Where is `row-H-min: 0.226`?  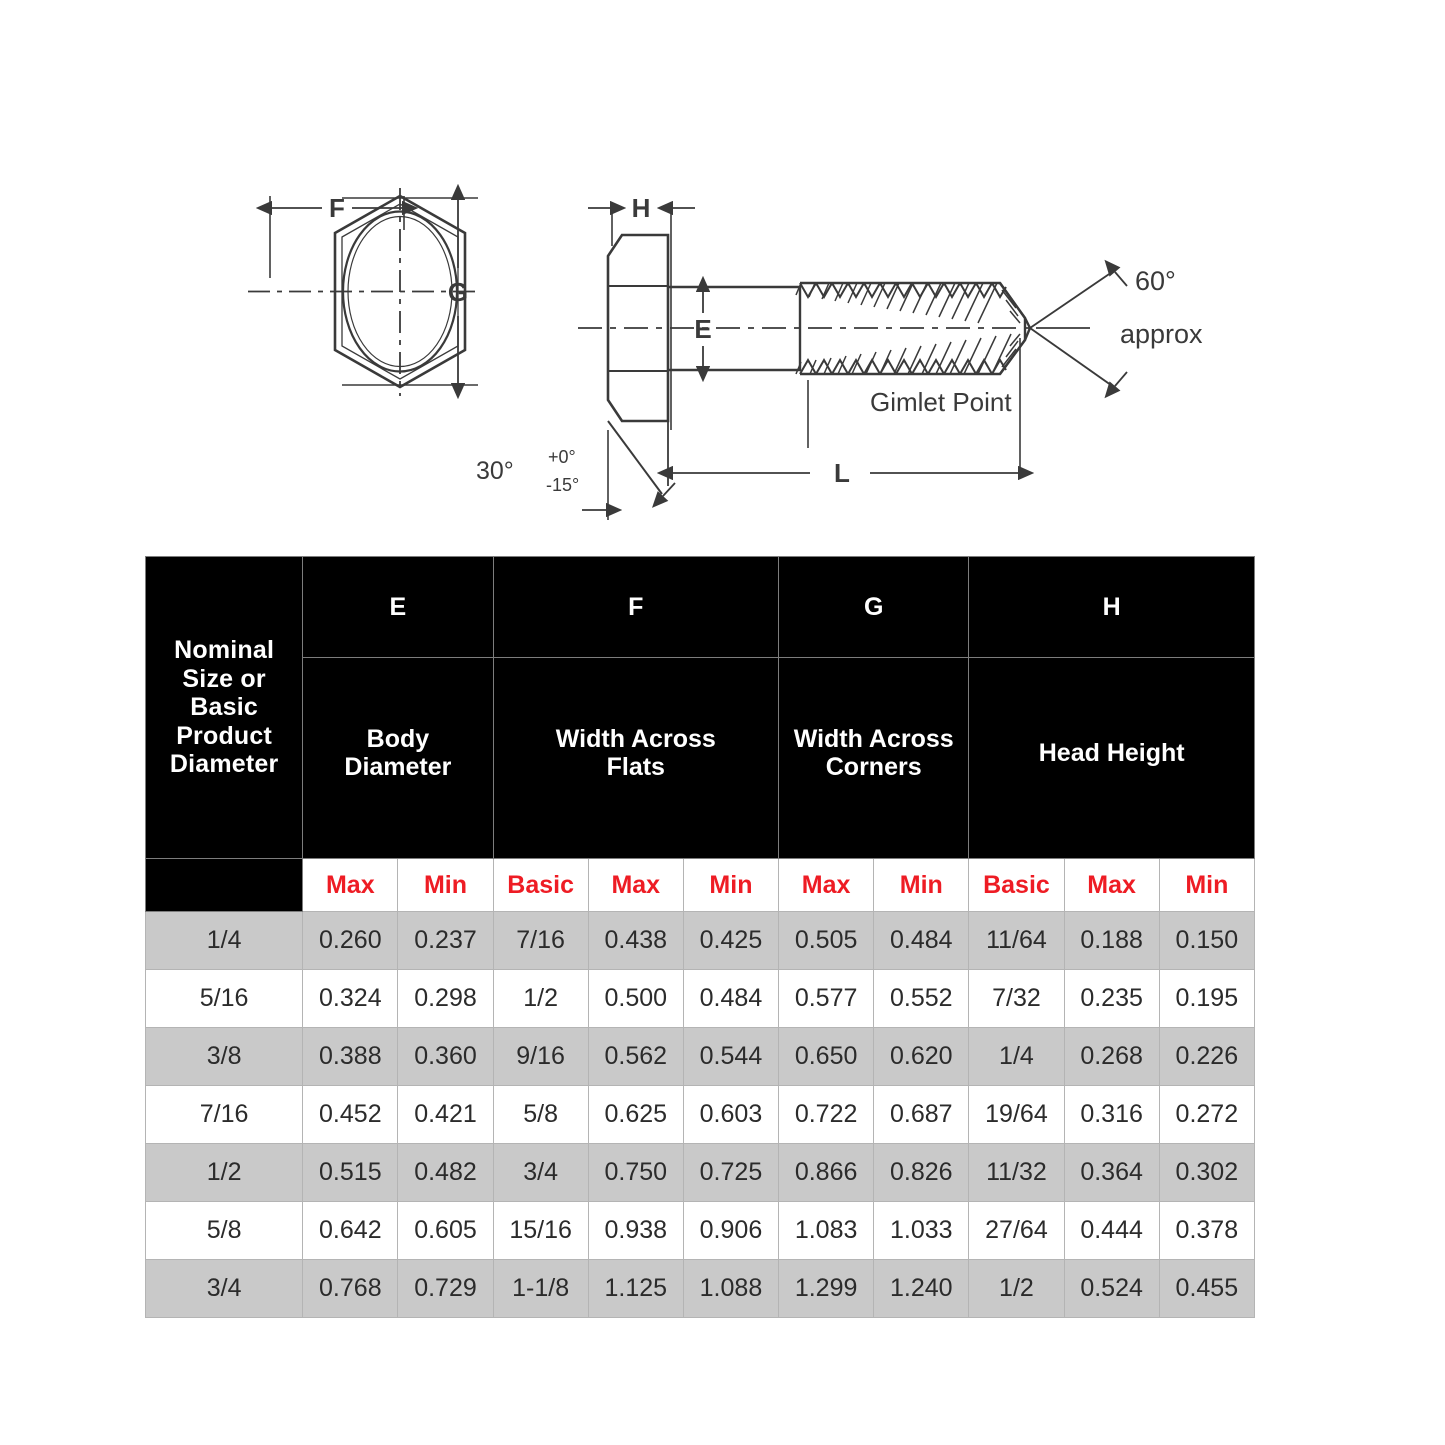
row-H-min: 0.226 is located at coordinates (1207, 1056).